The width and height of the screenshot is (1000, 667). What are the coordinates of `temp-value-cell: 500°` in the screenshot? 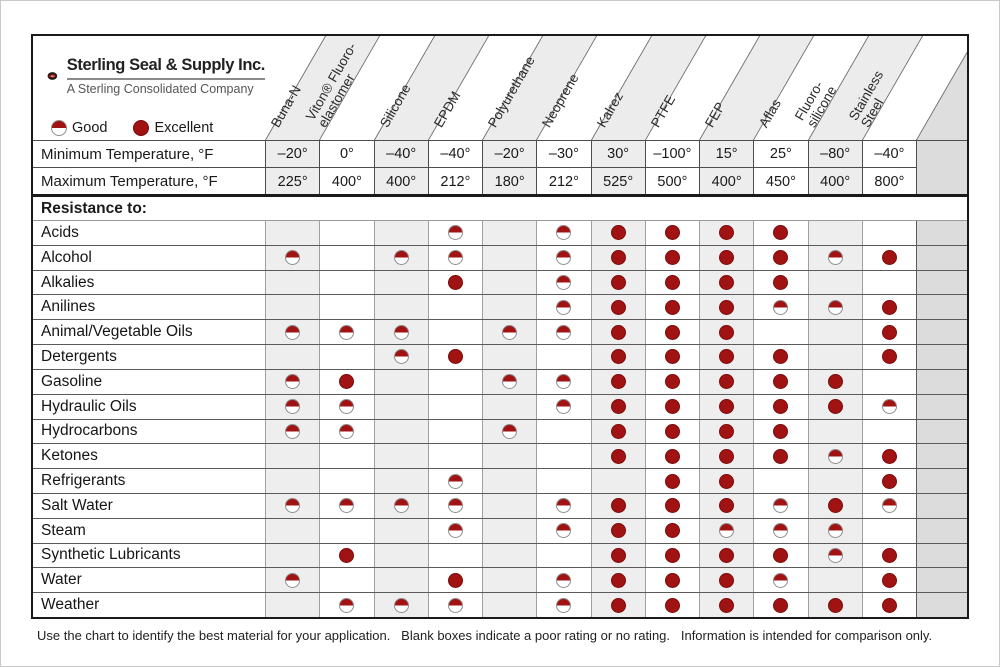 It's located at (671, 181).